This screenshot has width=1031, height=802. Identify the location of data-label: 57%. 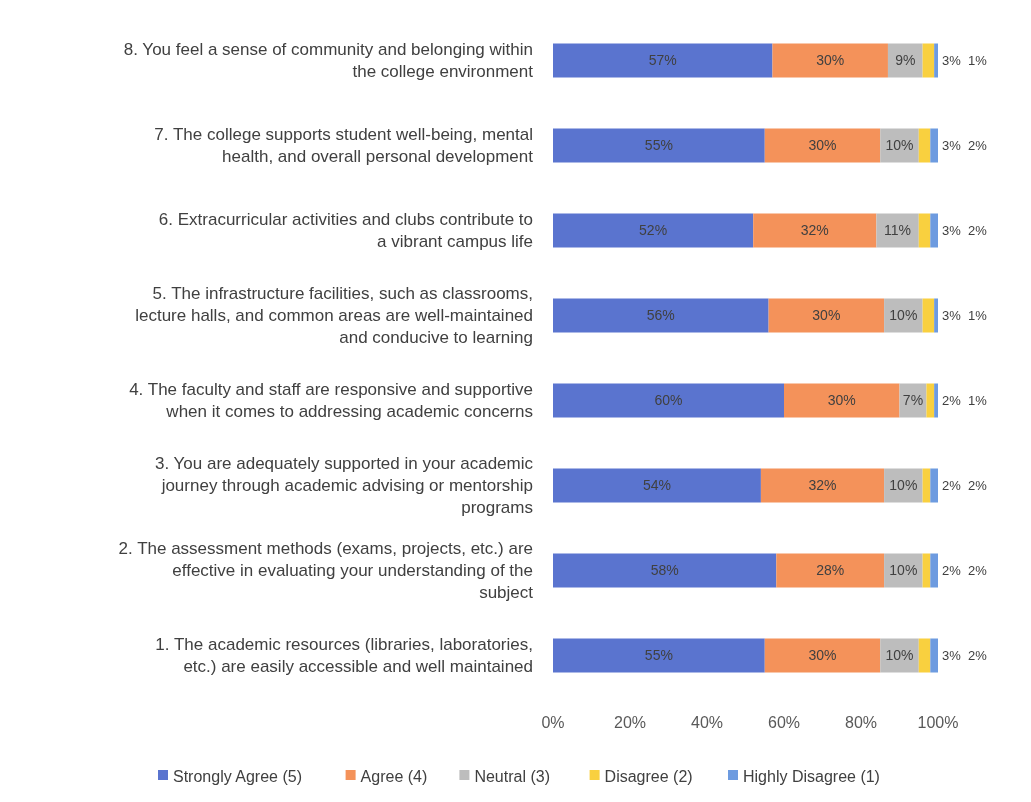
(662, 60).